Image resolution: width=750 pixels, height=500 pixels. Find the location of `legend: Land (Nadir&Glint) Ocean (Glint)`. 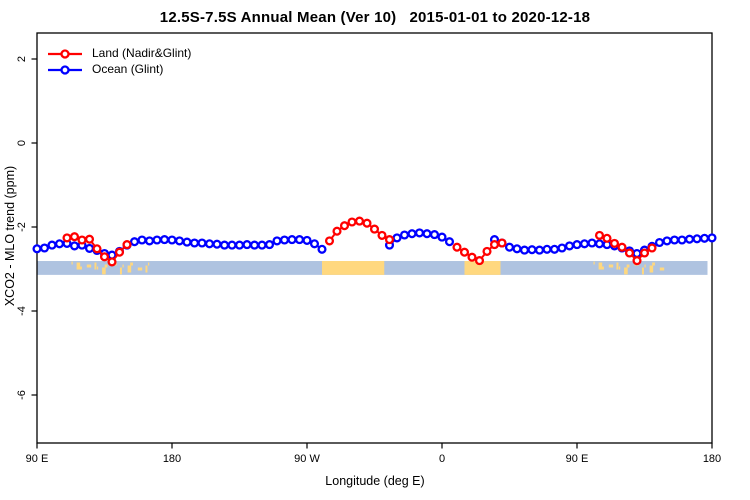

legend: Land (Nadir&Glint) Ocean (Glint) is located at coordinates (118, 61).